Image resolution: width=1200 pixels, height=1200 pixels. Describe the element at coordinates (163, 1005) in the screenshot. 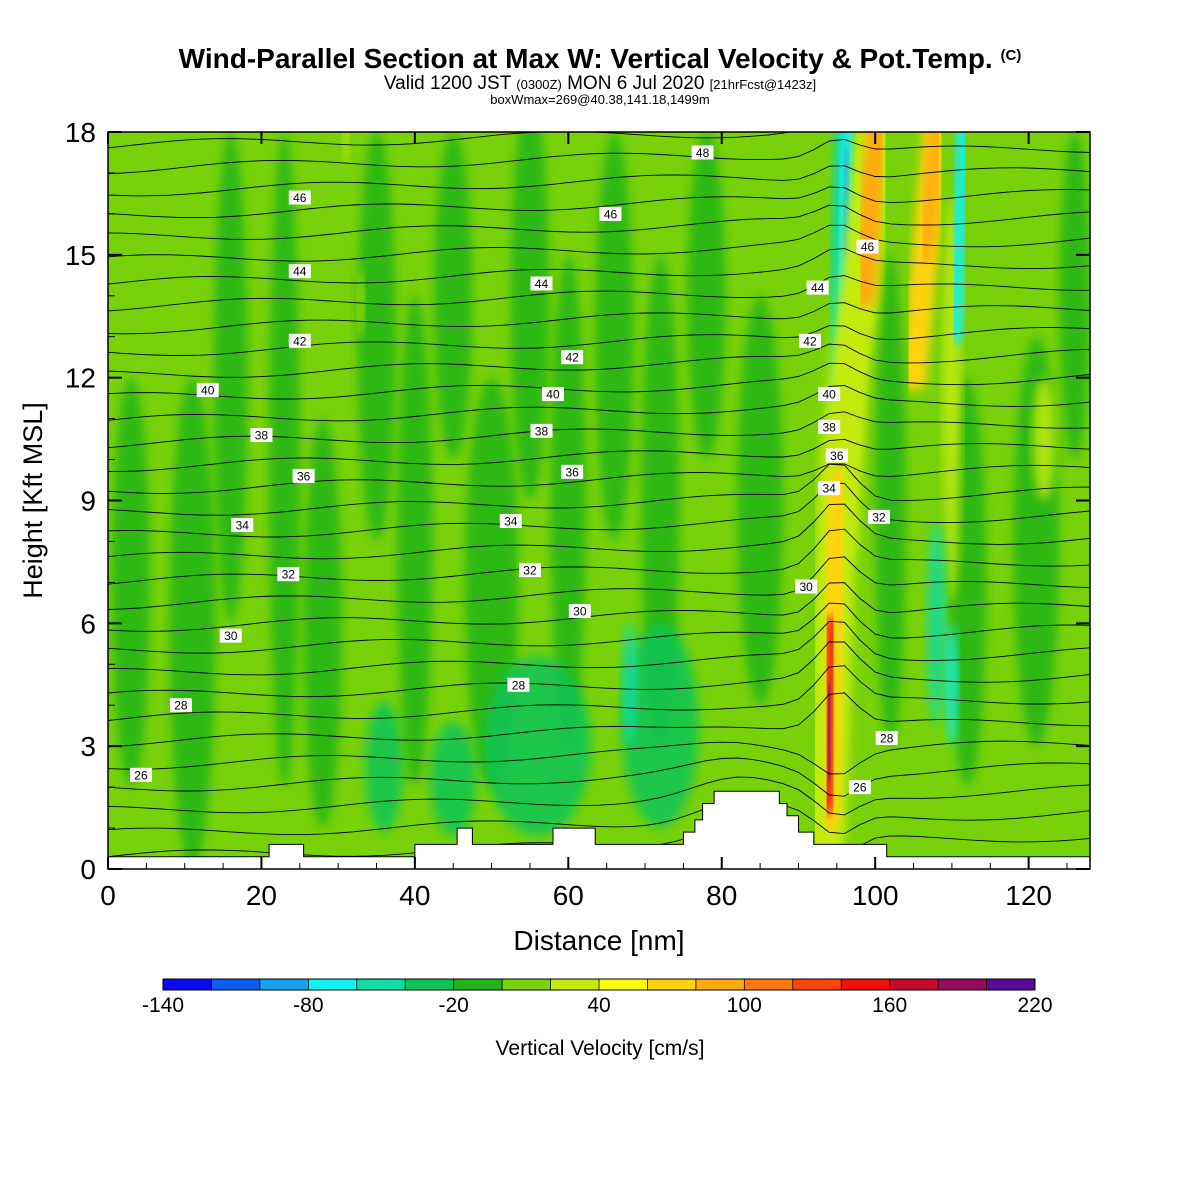

I see `colorbar-tick-label: -140` at that location.